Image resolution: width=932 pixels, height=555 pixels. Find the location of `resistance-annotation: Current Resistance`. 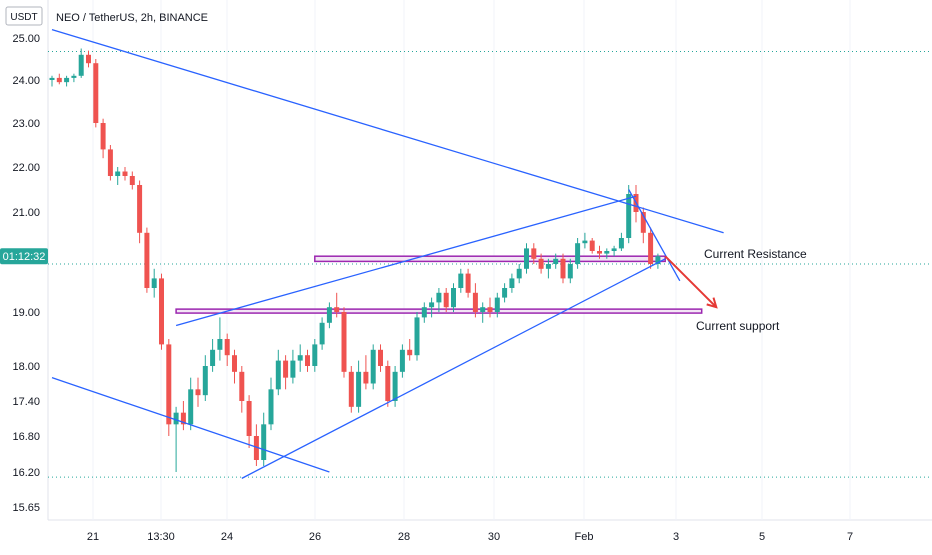

resistance-annotation: Current Resistance is located at coordinates (755, 254).